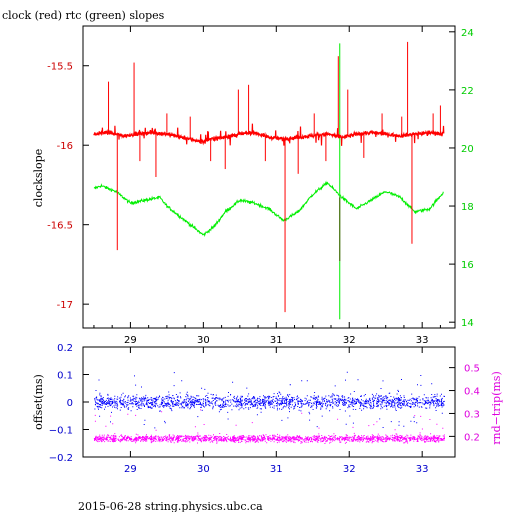  I want to click on top-right-y-tick-label: 22, so click(467, 91).